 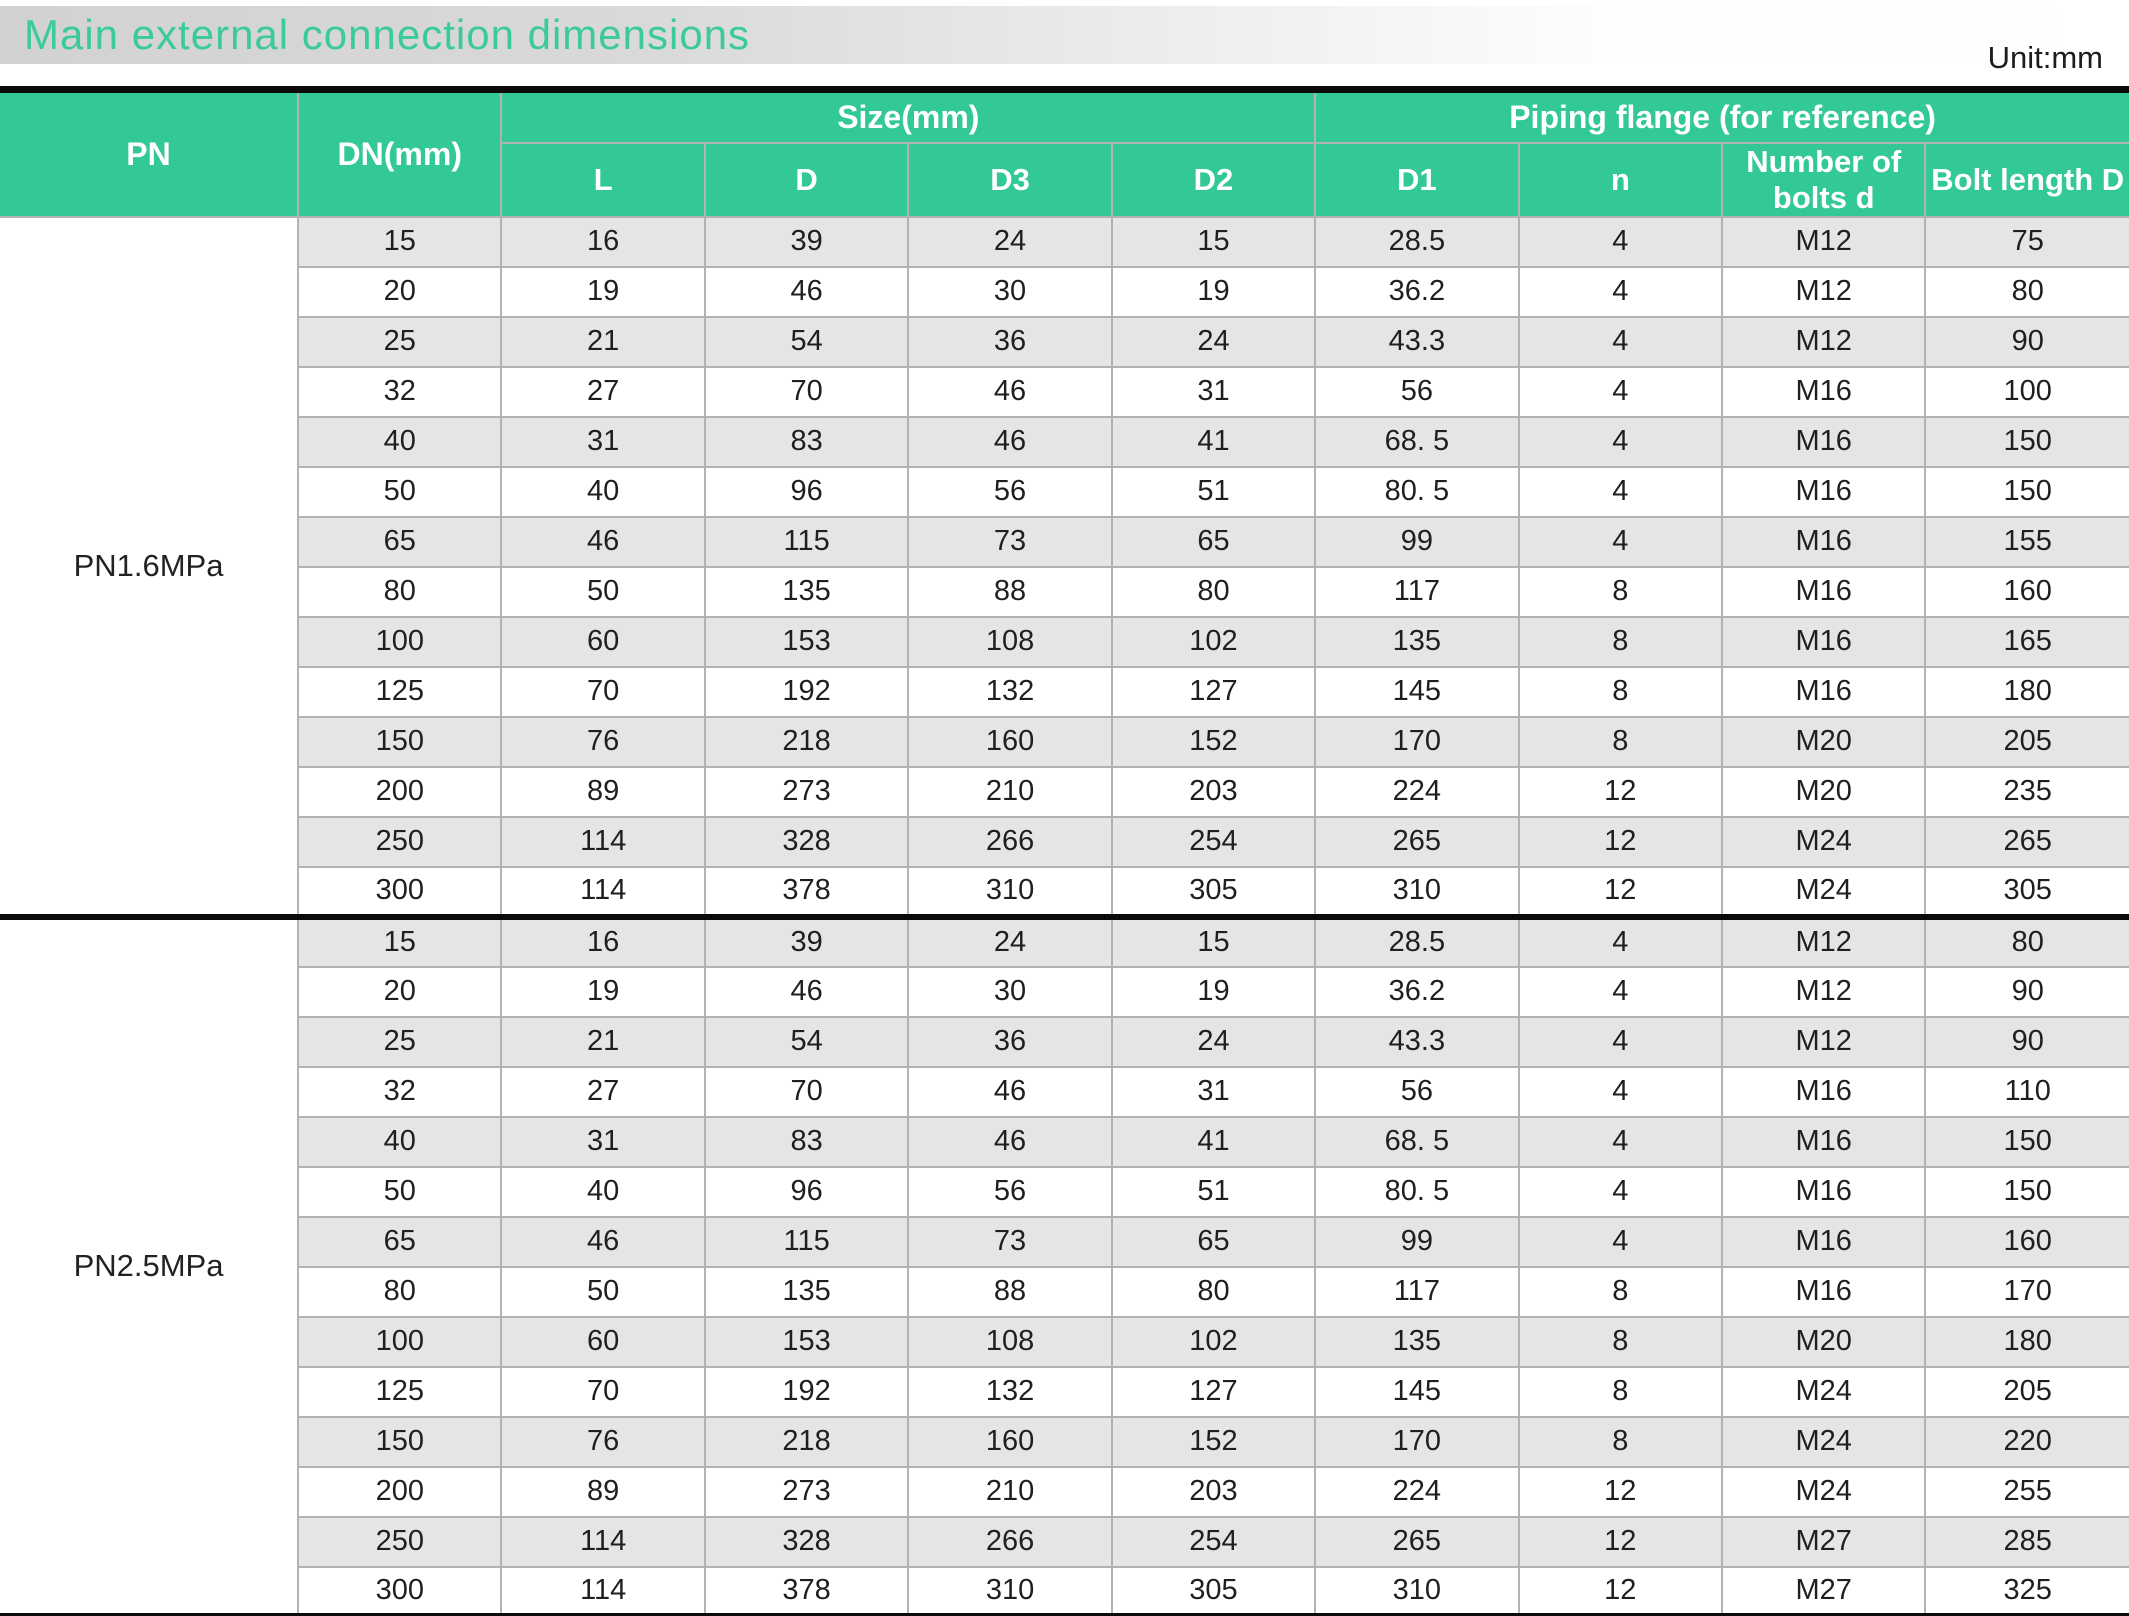 I want to click on table-cell: 125, so click(x=400, y=691).